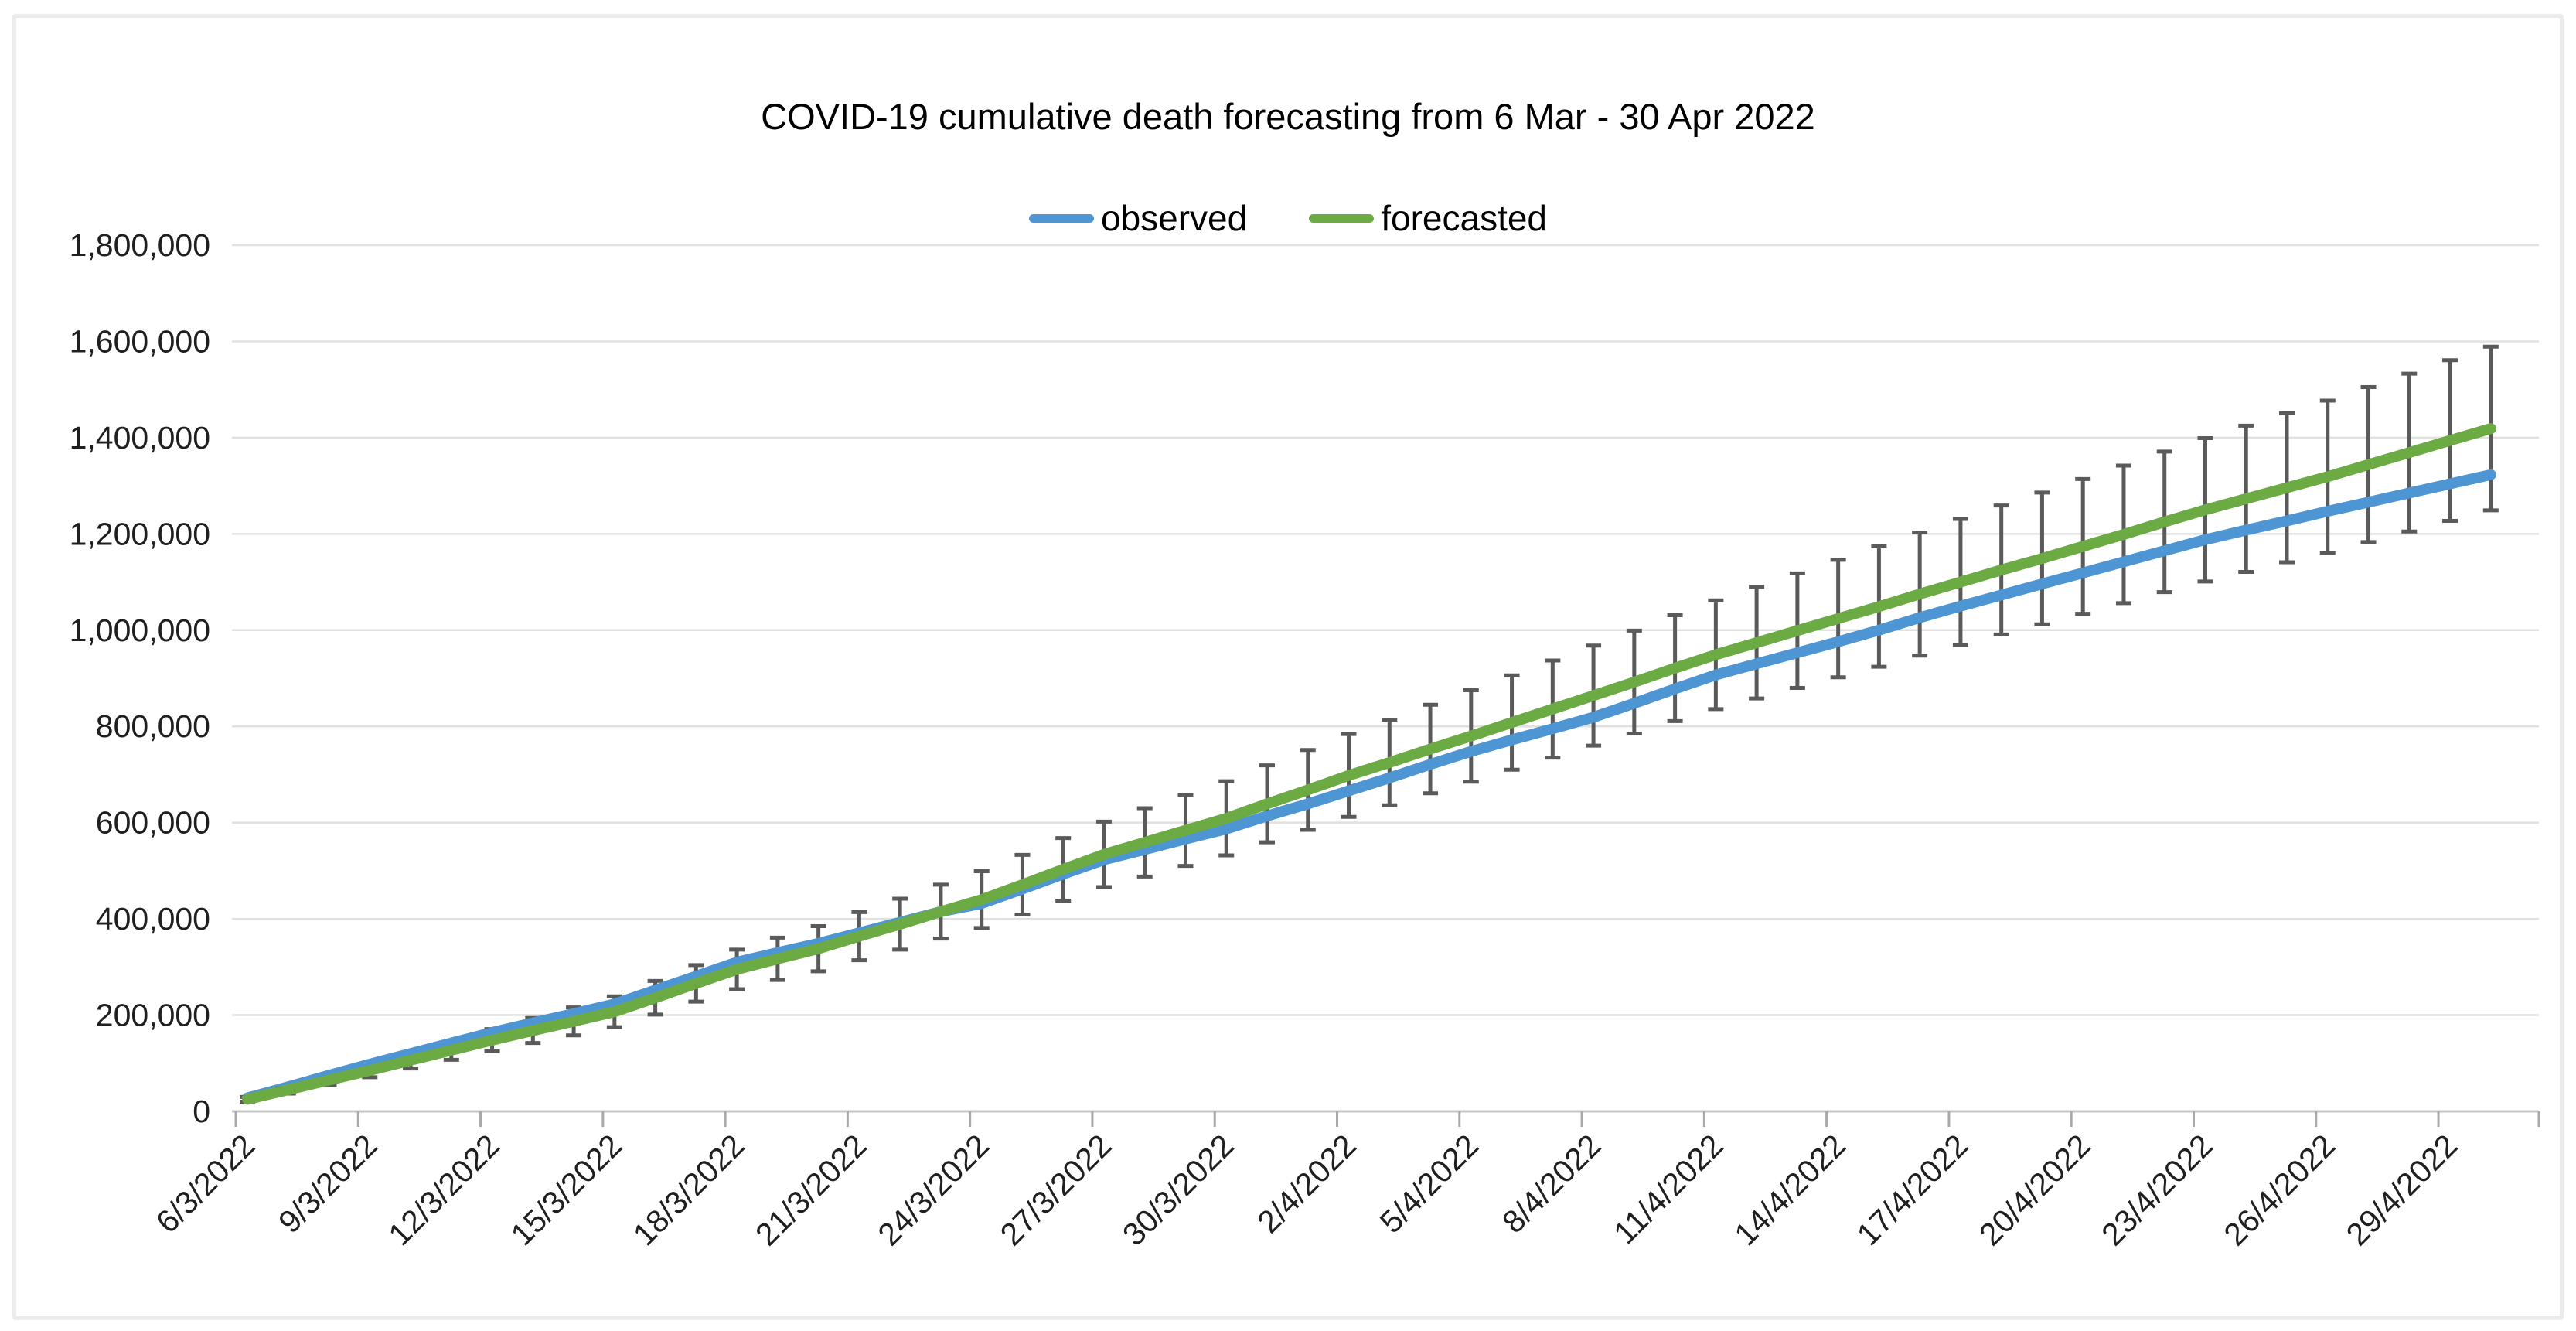 This screenshot has width=2576, height=1331. Describe the element at coordinates (1288, 218) in the screenshot. I see `chart-legend: observed forecasted` at that location.